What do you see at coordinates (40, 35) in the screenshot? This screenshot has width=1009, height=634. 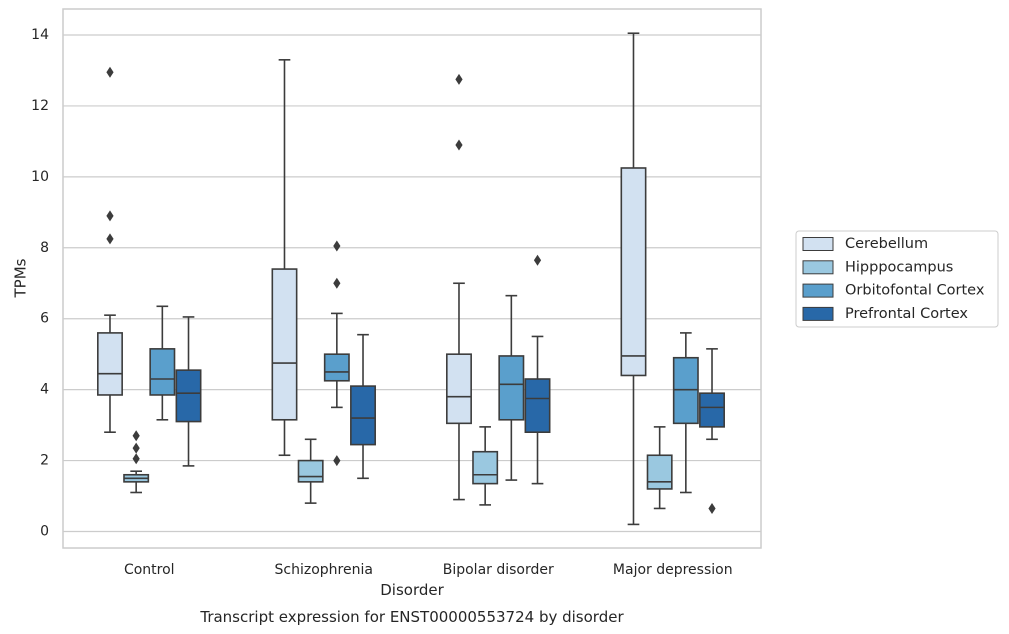 I see `y-tick-label: 14` at bounding box center [40, 35].